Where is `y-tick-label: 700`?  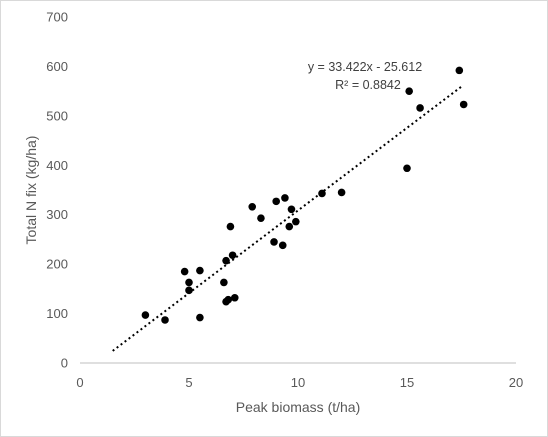 y-tick-label: 700 is located at coordinates (57, 17).